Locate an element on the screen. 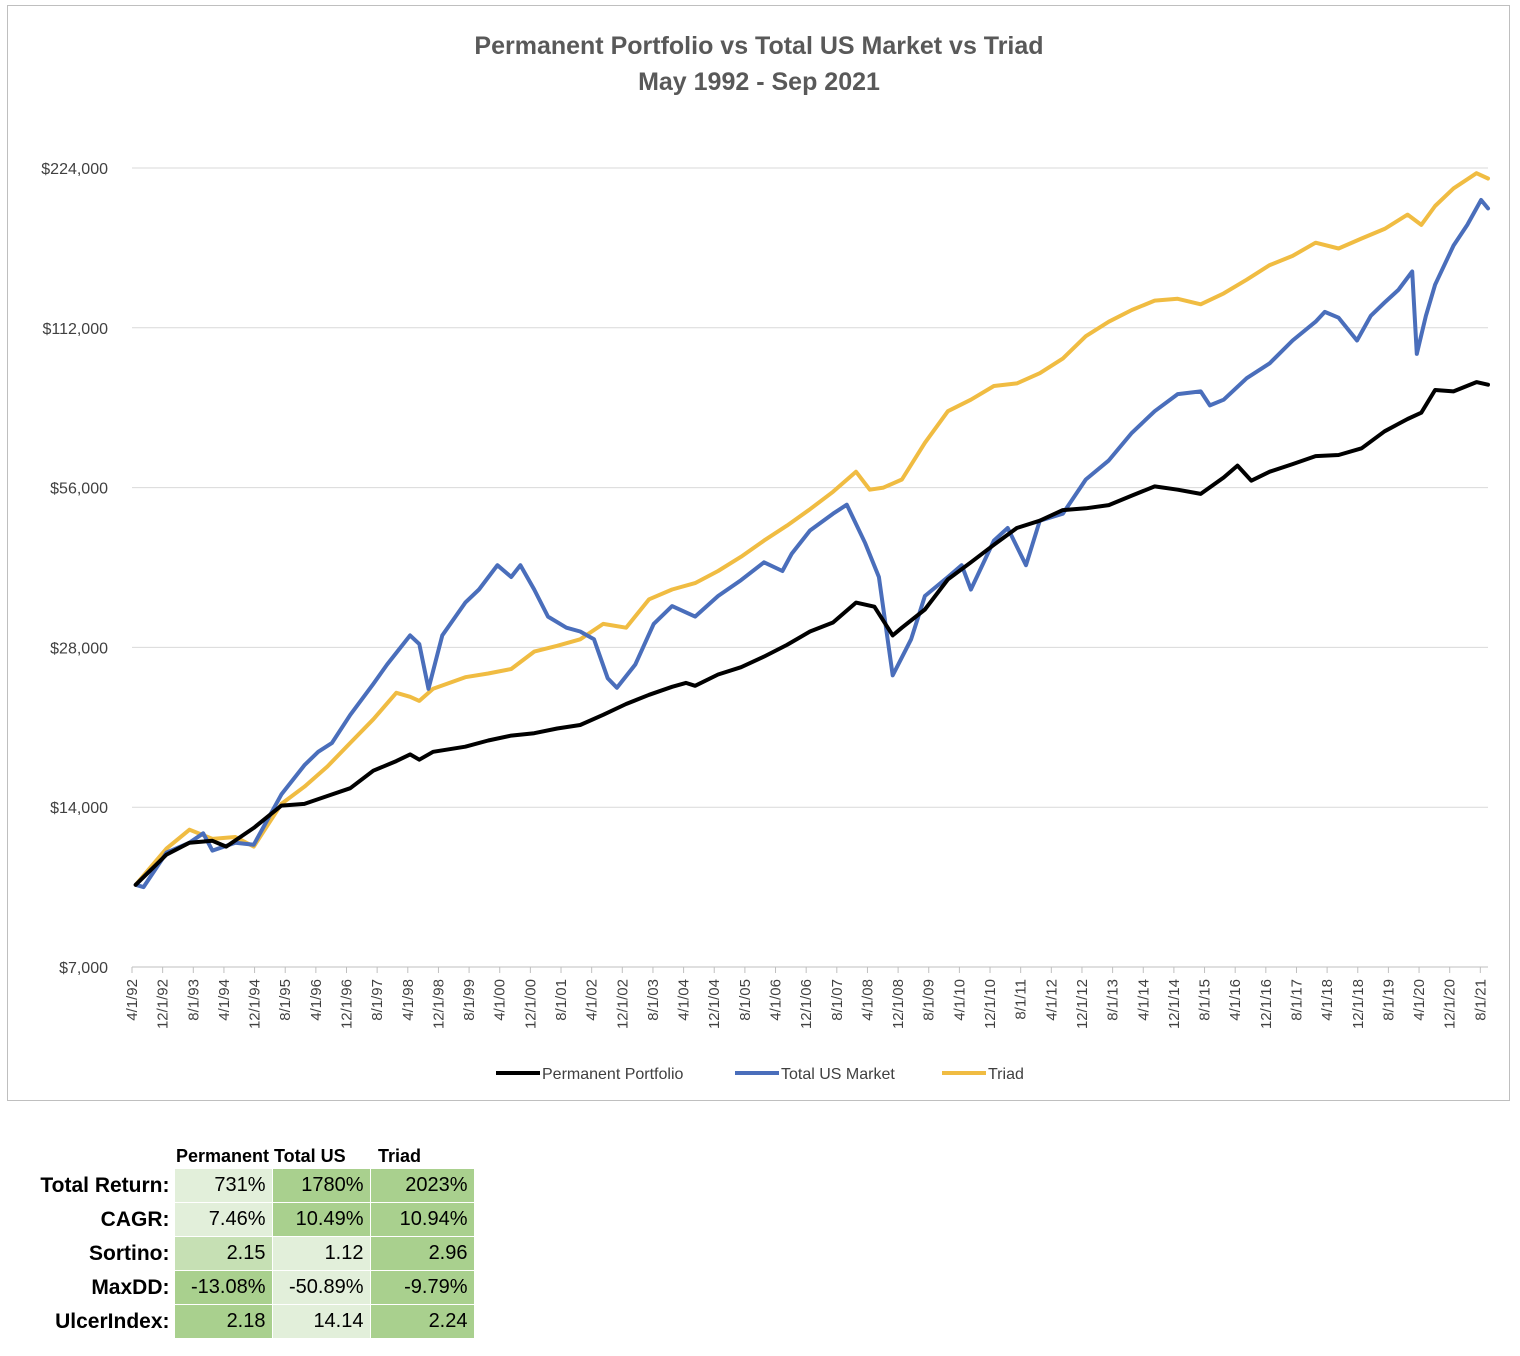 Image resolution: width=1520 pixels, height=1356 pixels. stats-cell: 1.12 is located at coordinates (321, 1253).